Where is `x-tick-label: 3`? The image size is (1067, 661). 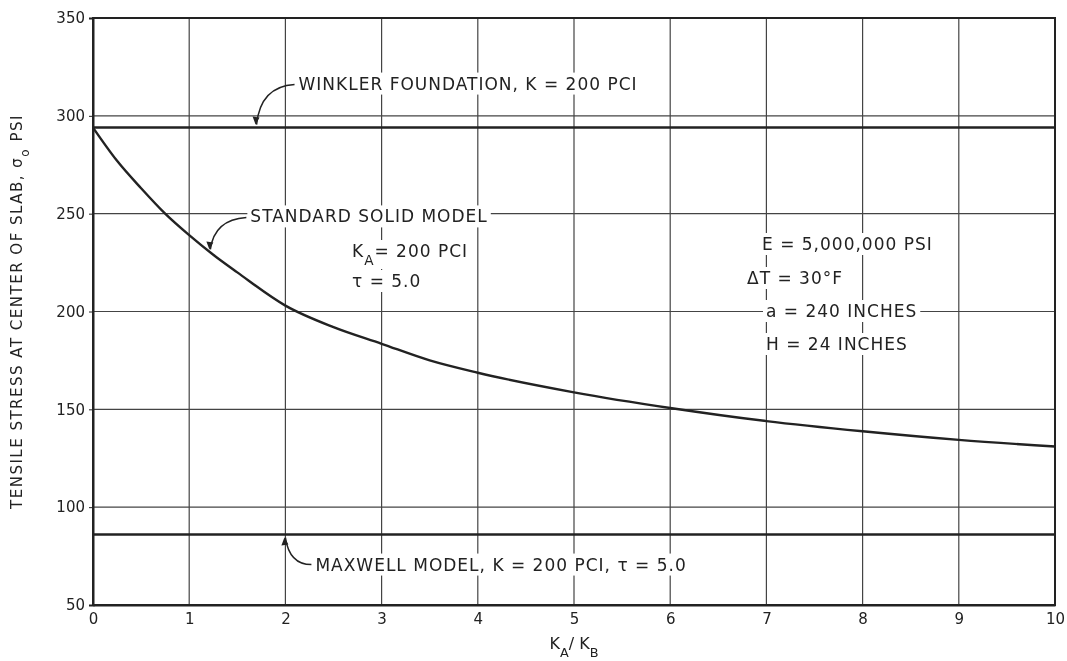
x-tick-label: 3 is located at coordinates (382, 618).